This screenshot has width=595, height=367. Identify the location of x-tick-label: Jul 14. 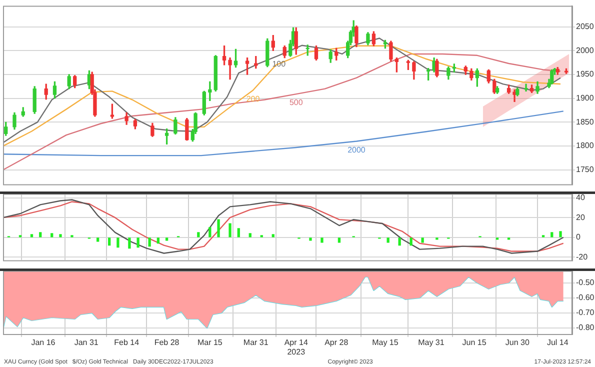
(557, 343).